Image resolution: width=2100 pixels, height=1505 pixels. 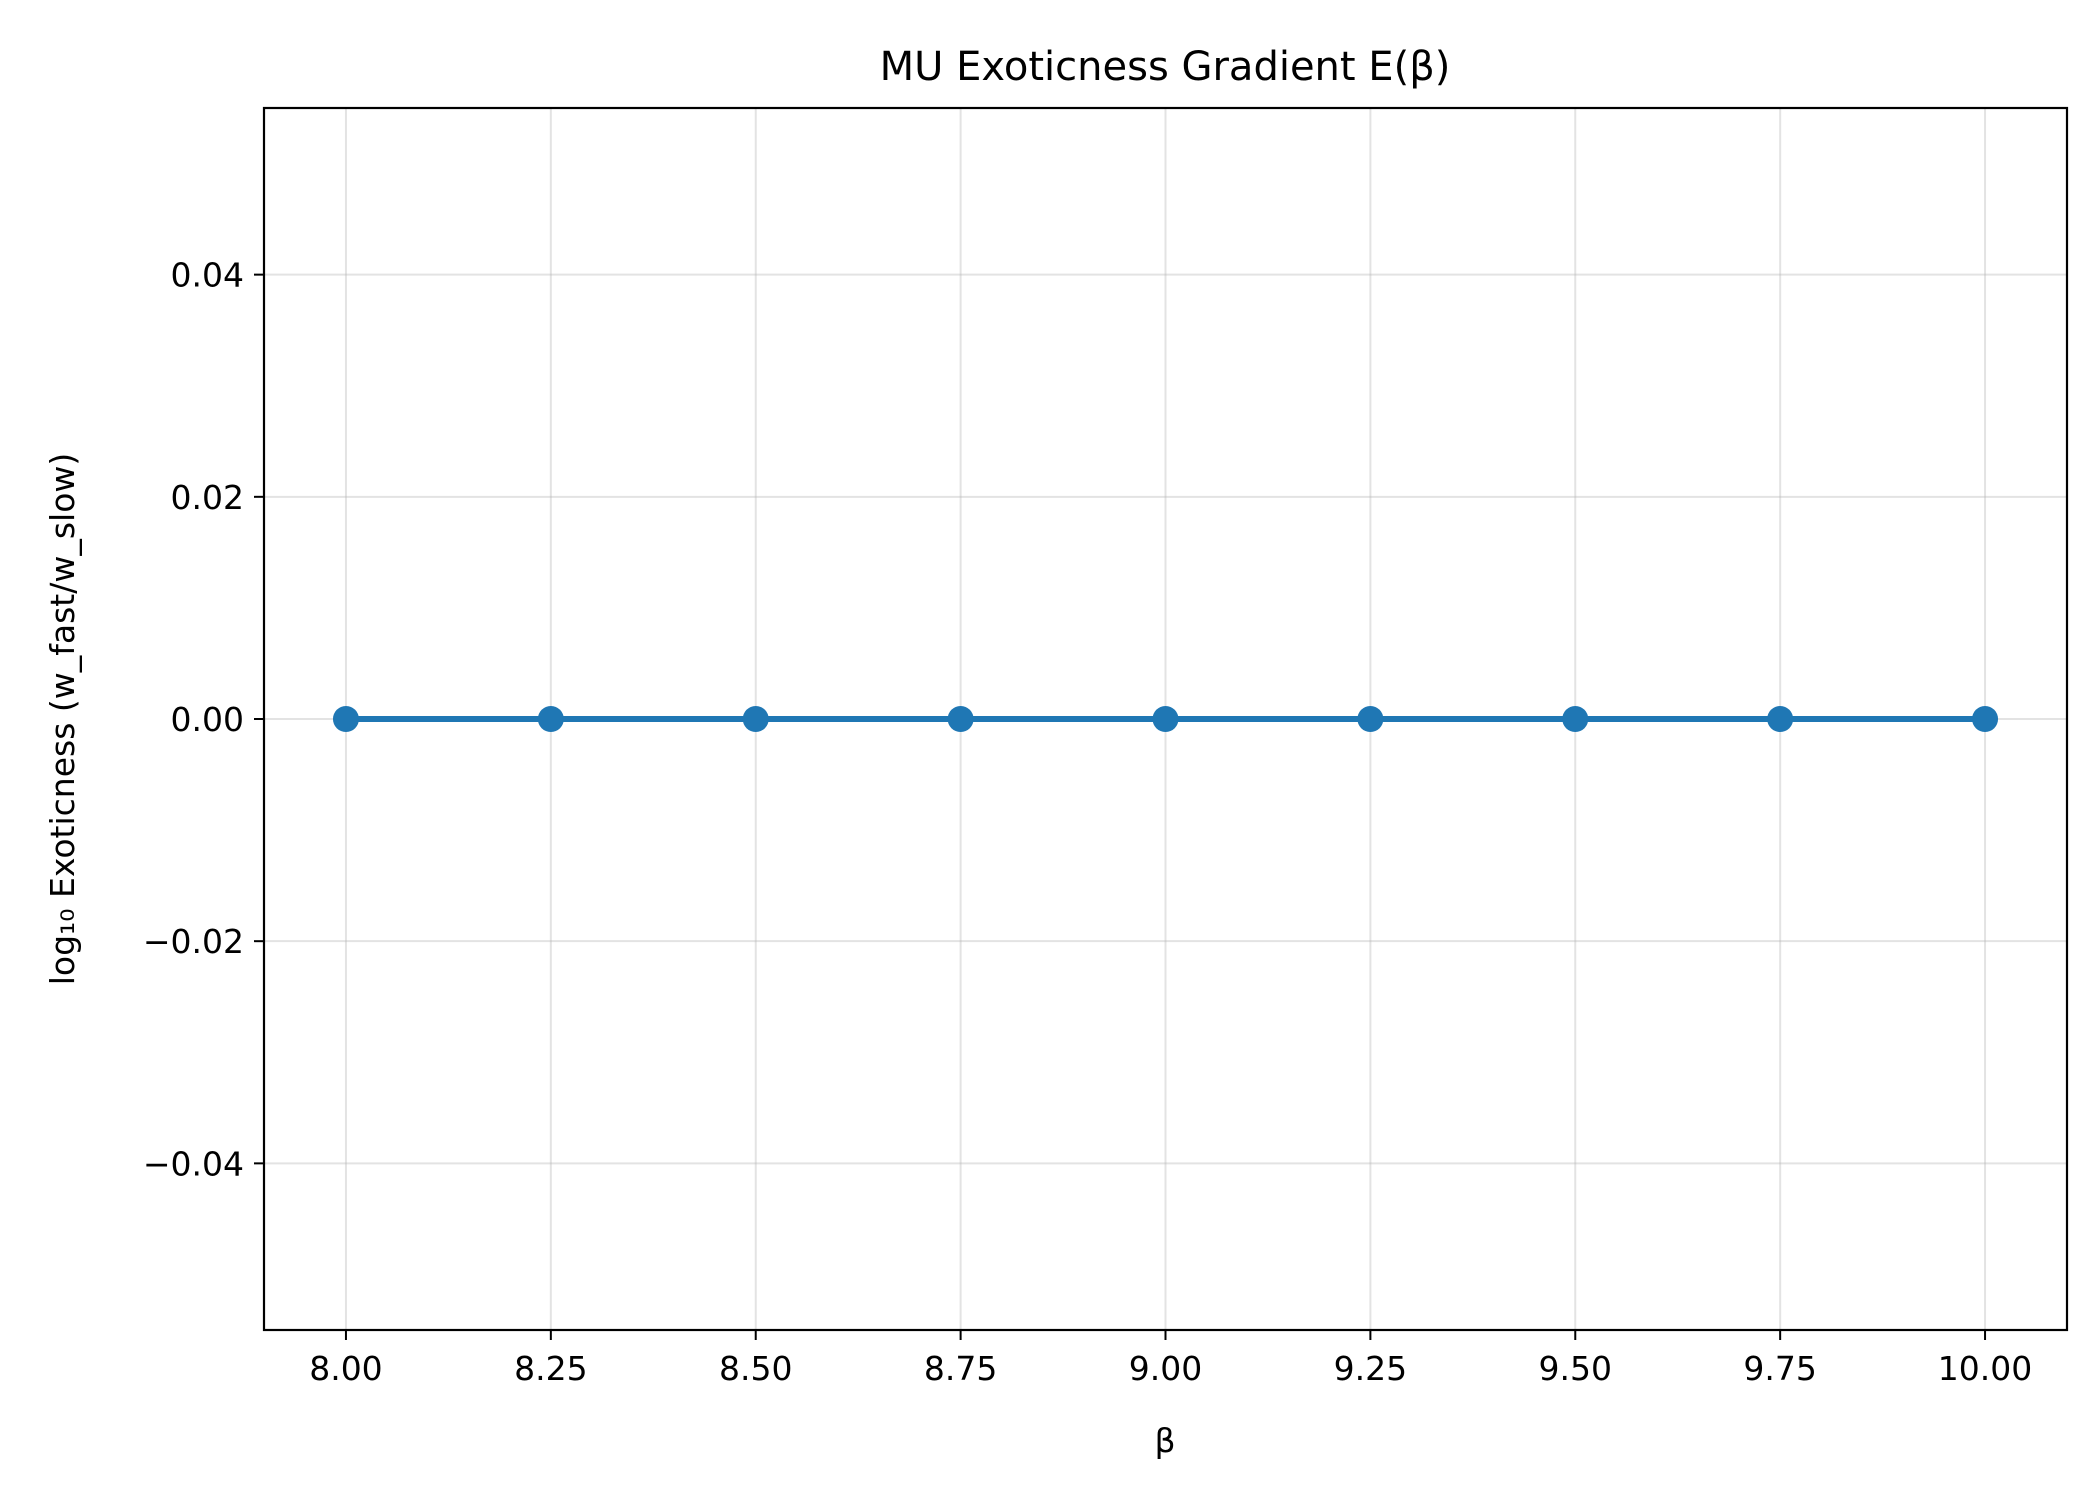 What do you see at coordinates (1575, 1368) in the screenshot?
I see `x-tick-label: 9.50` at bounding box center [1575, 1368].